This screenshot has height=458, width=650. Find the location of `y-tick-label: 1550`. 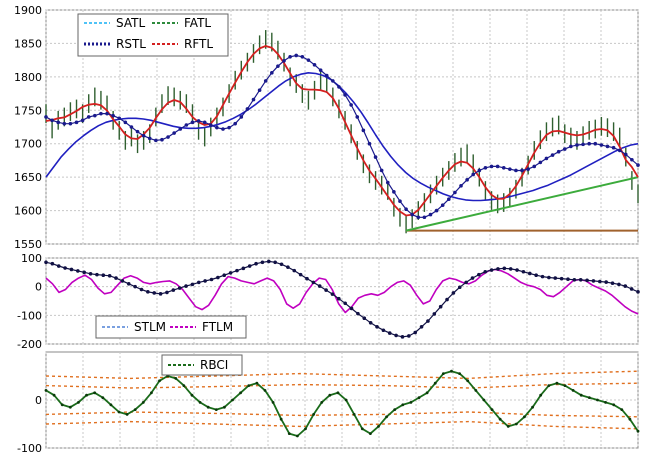

y-tick-label: 1550 is located at coordinates (28, 244).